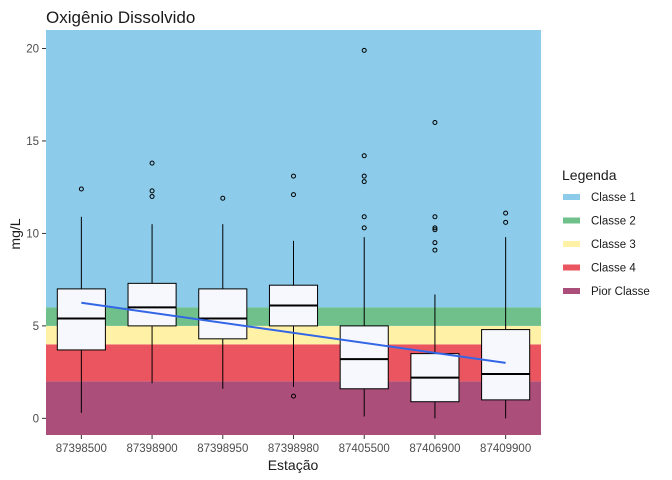  I want to click on legend-title: Legenda, so click(589, 175).